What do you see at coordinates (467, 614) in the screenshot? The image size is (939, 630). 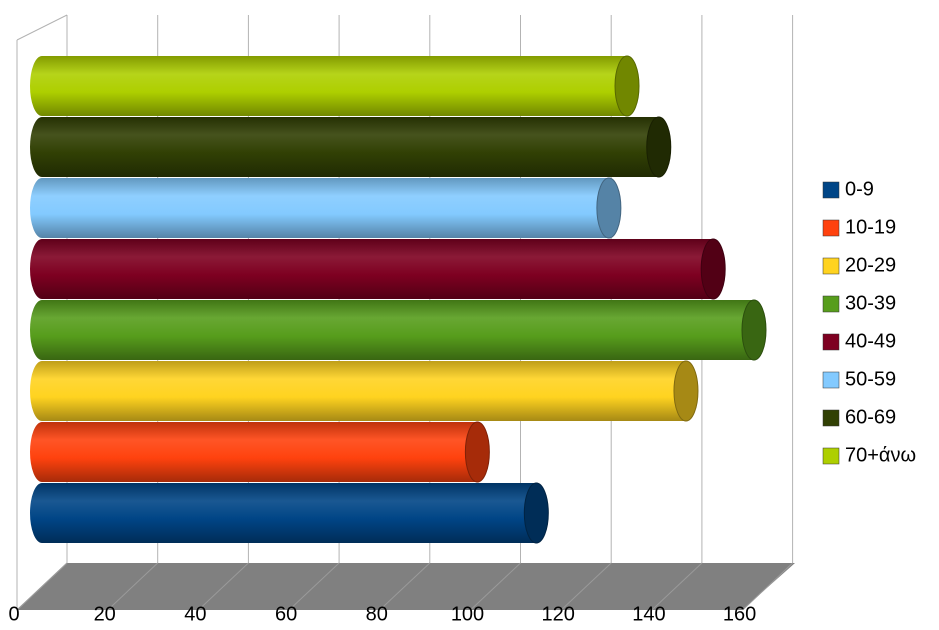 I see `x-tick-label: 100` at bounding box center [467, 614].